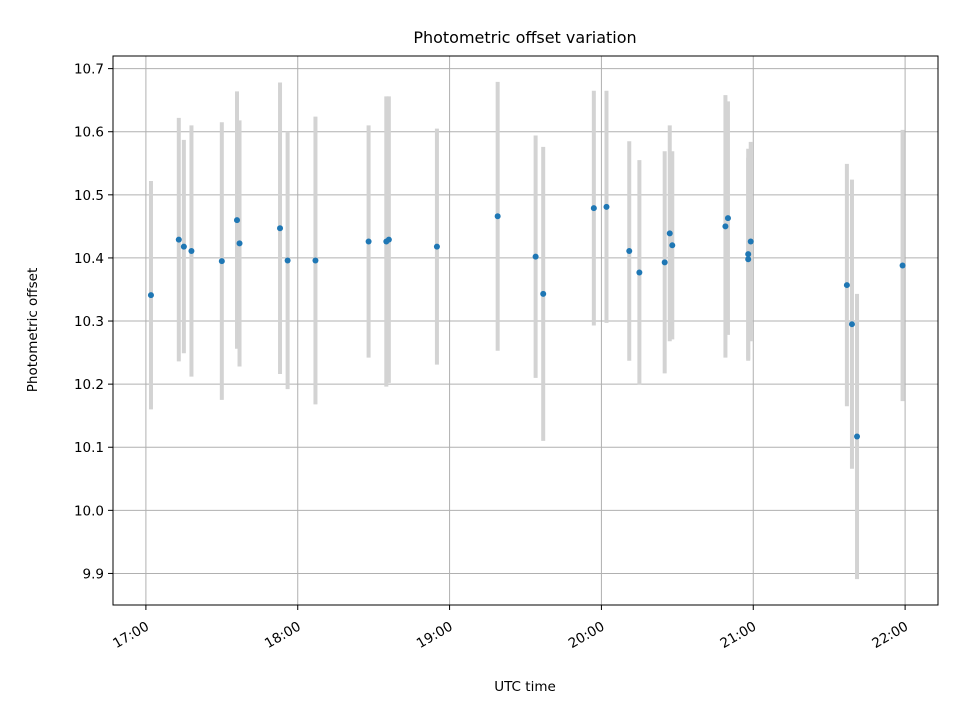 This screenshot has height=720, width=960. What do you see at coordinates (89, 133) in the screenshot?
I see `y-tick-label: 10.6` at bounding box center [89, 133].